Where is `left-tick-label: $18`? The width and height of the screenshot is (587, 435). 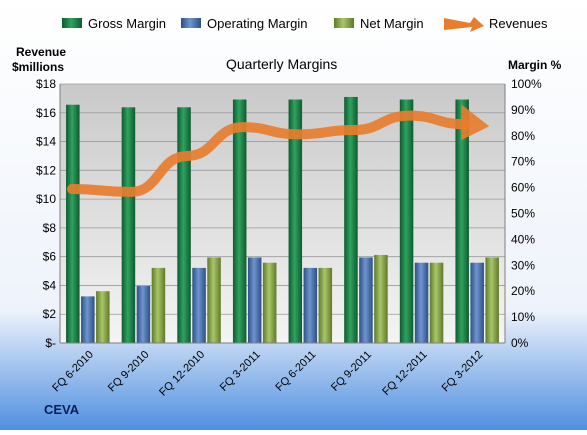 left-tick-label: $18 is located at coordinates (46, 84).